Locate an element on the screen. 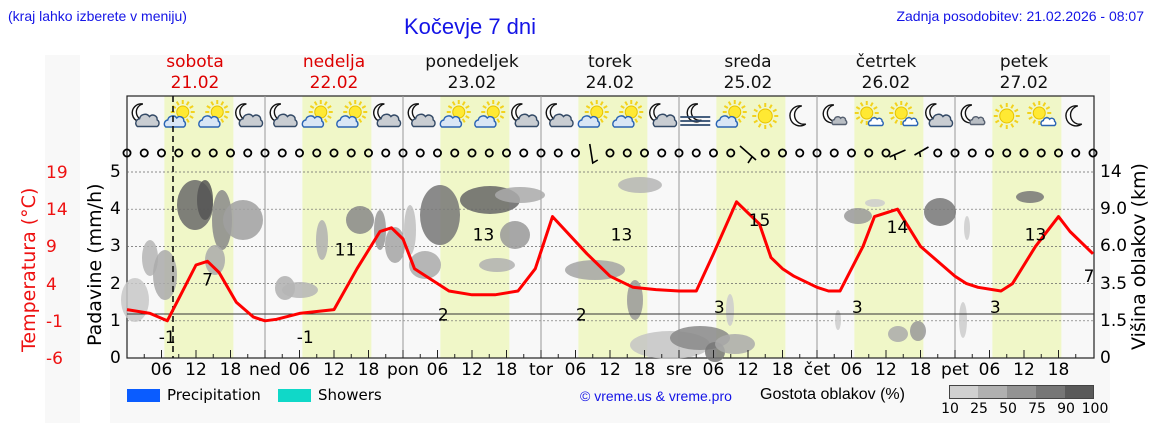 The height and width of the screenshot is (443, 1152). cloud-density-tick: 100 is located at coordinates (1095, 409).